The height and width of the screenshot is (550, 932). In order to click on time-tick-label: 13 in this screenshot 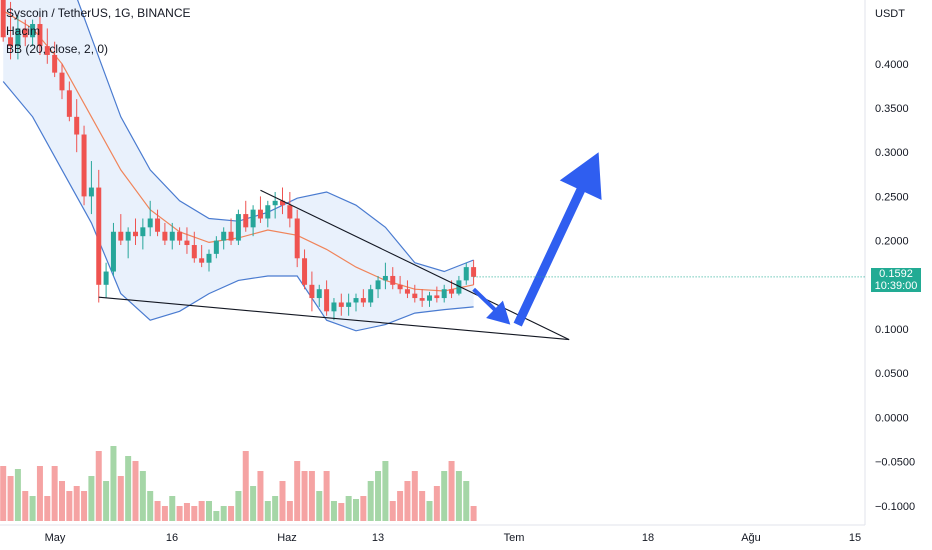, I will do `click(378, 538)`.